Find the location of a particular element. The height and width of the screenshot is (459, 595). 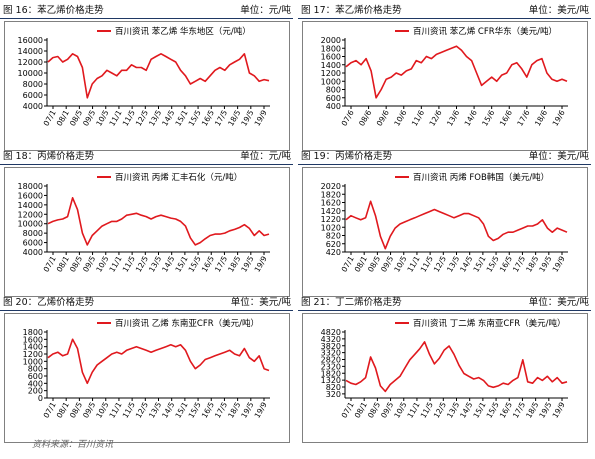

x-tick-label: 08/6 is located at coordinates (365, 117).